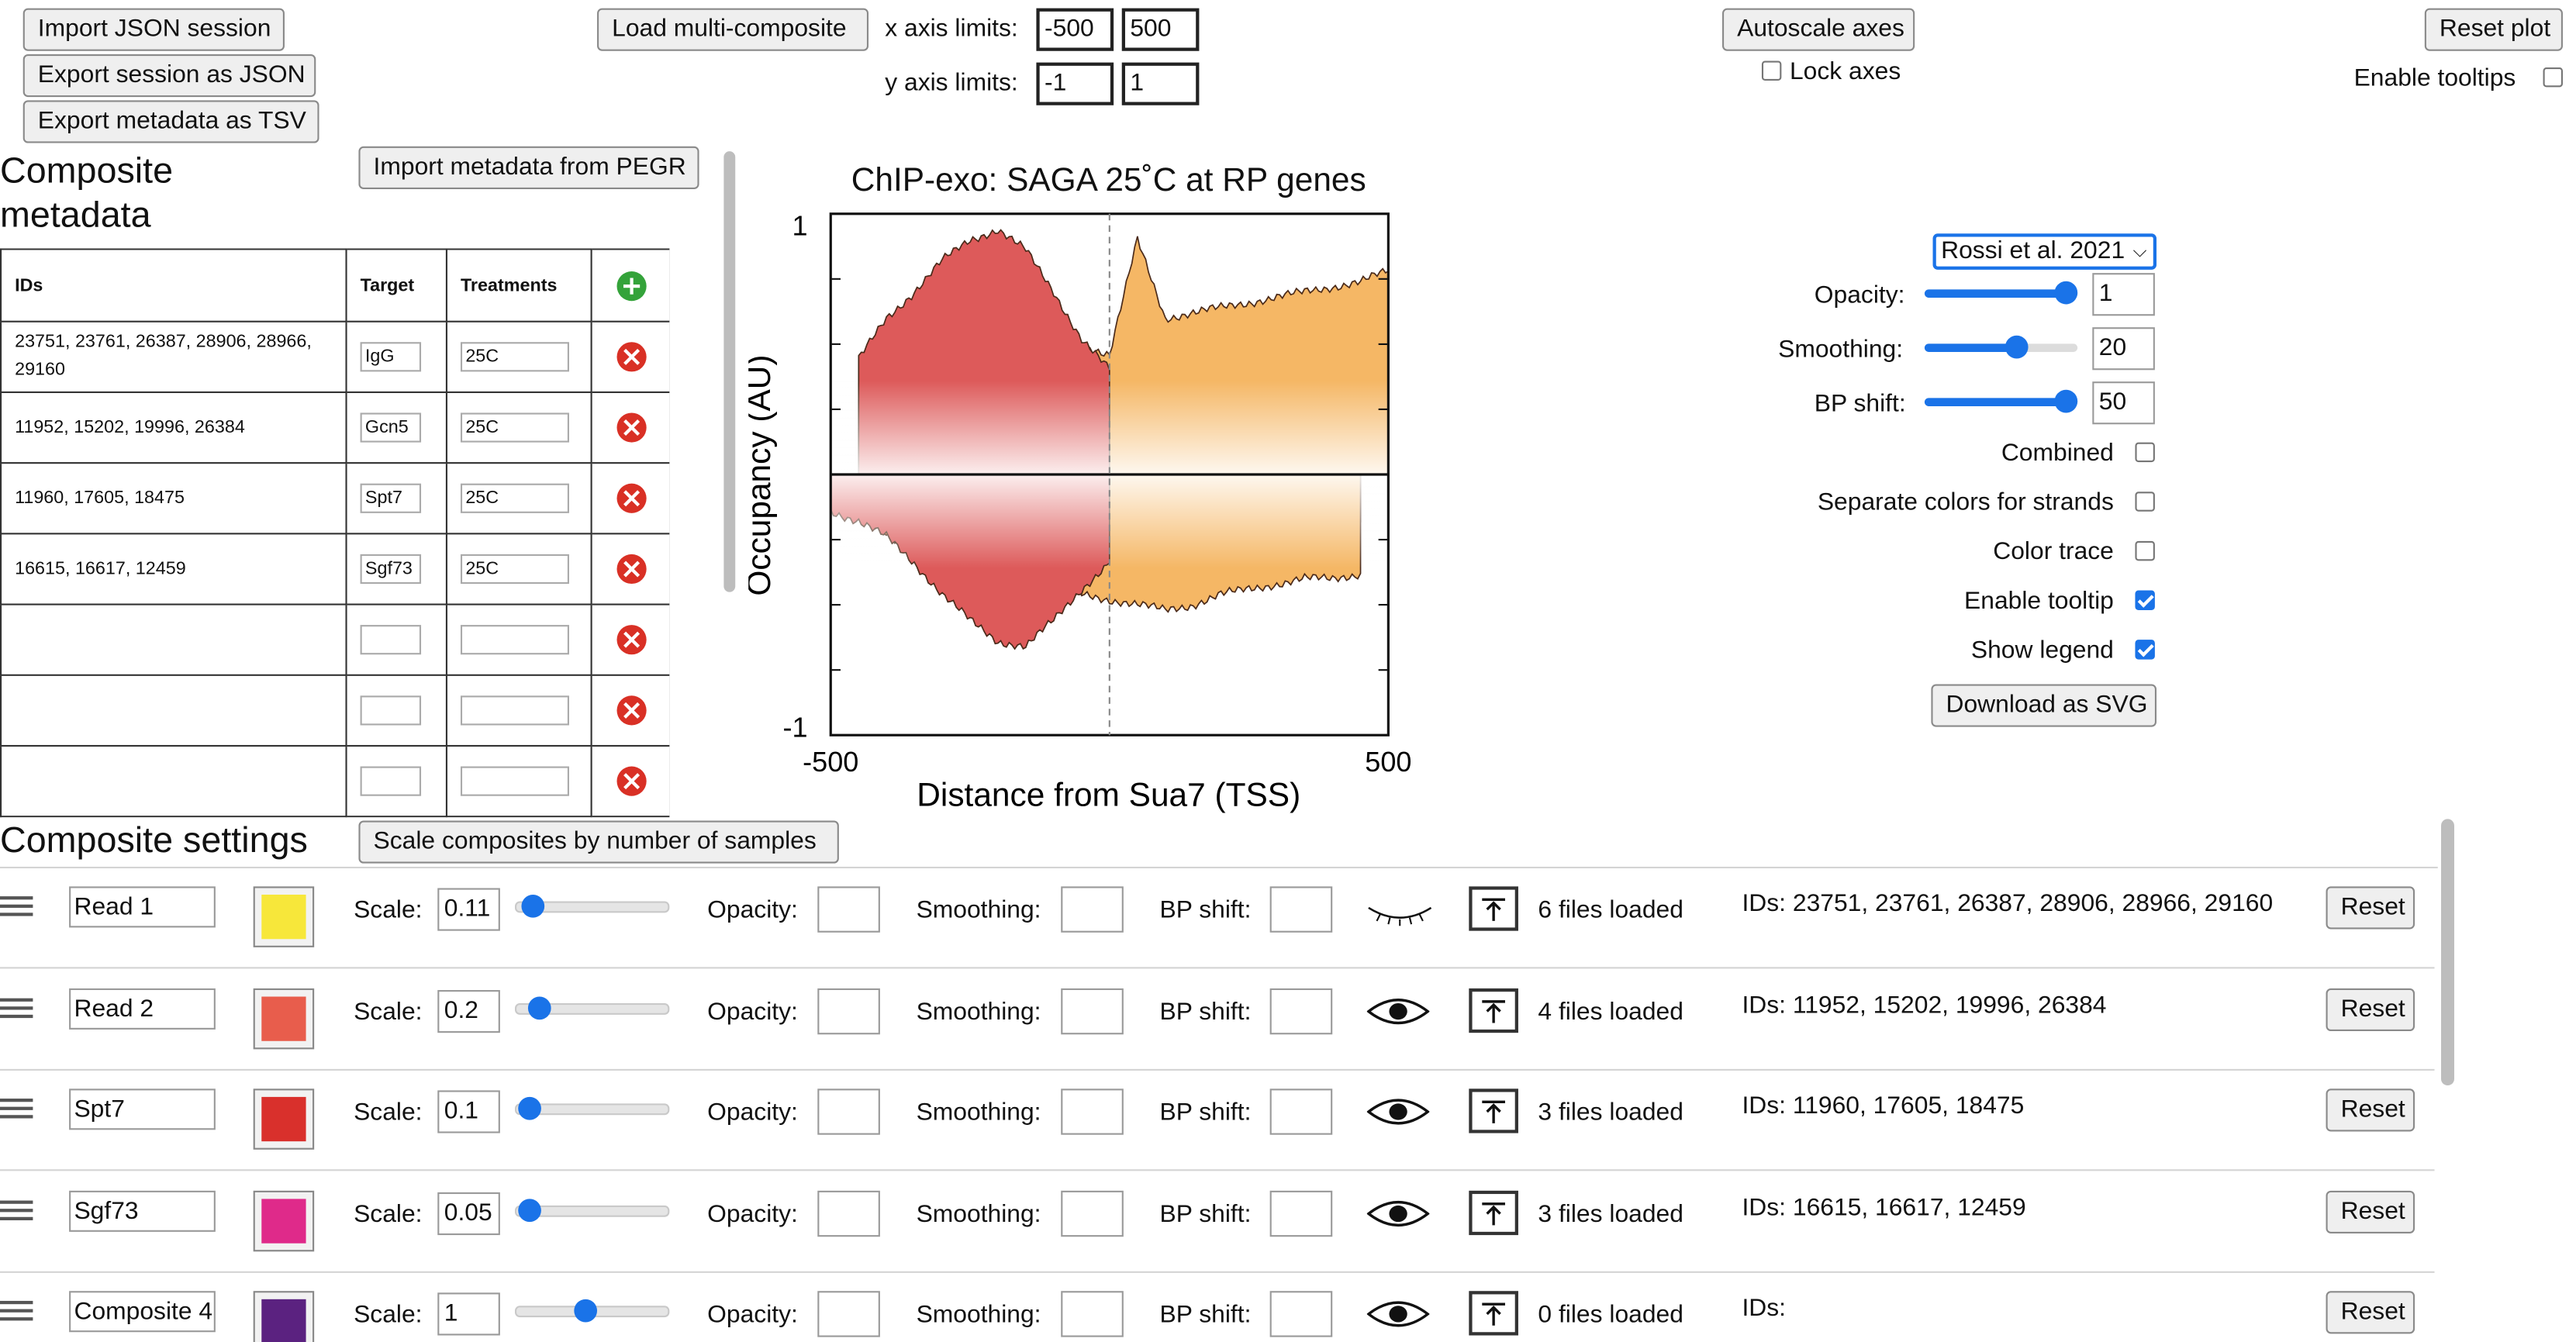 This screenshot has width=2576, height=1342. What do you see at coordinates (468, 909) in the screenshot?
I see `scale-input: 0.11` at bounding box center [468, 909].